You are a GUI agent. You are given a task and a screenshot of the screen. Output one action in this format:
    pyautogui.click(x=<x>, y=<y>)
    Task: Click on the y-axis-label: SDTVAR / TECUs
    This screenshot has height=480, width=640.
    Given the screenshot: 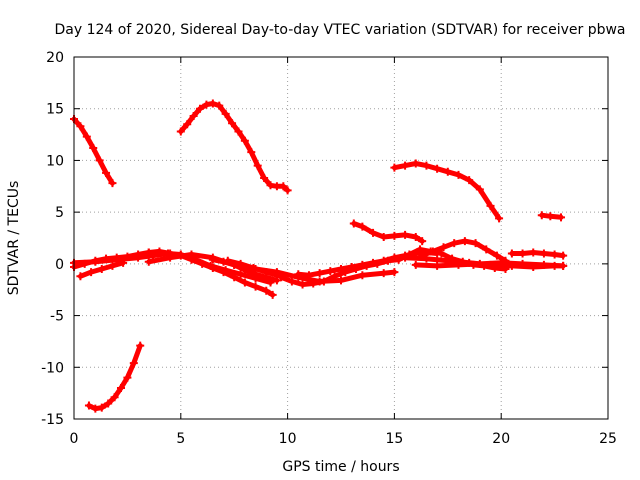 What is the action you would take?
    pyautogui.click(x=14, y=238)
    